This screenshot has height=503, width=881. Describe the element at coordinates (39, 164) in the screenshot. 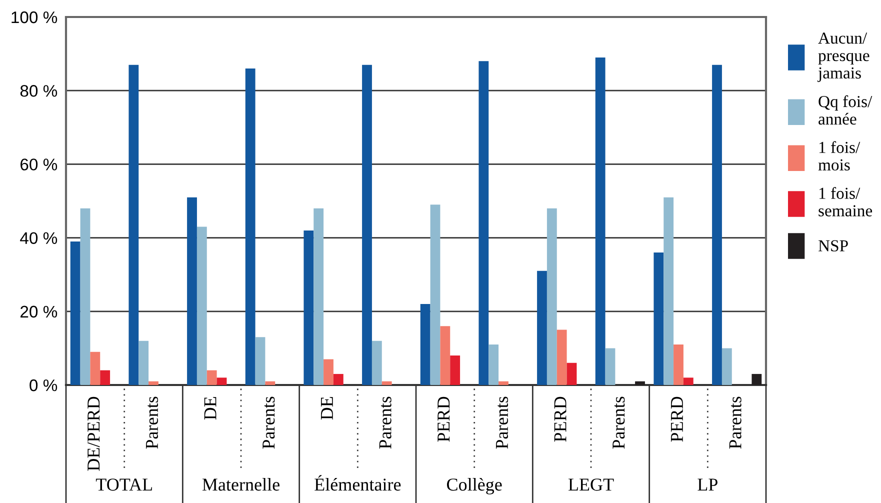

I see `y-tick-label: 60 %` at that location.